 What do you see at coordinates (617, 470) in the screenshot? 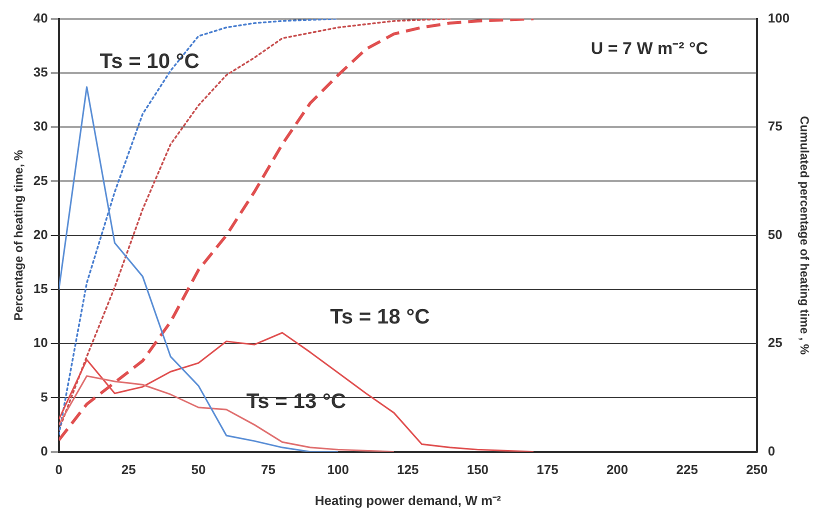
I see `x-tick-label: 200` at bounding box center [617, 470].